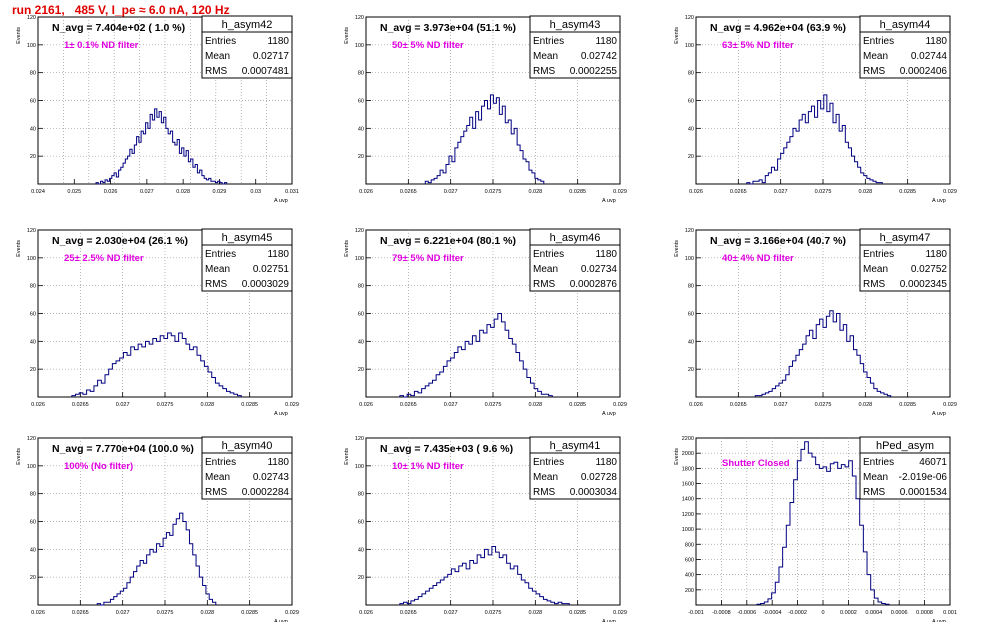 This screenshot has width=996, height=622. I want to click on y-tick-label: 1800, so click(688, 469).